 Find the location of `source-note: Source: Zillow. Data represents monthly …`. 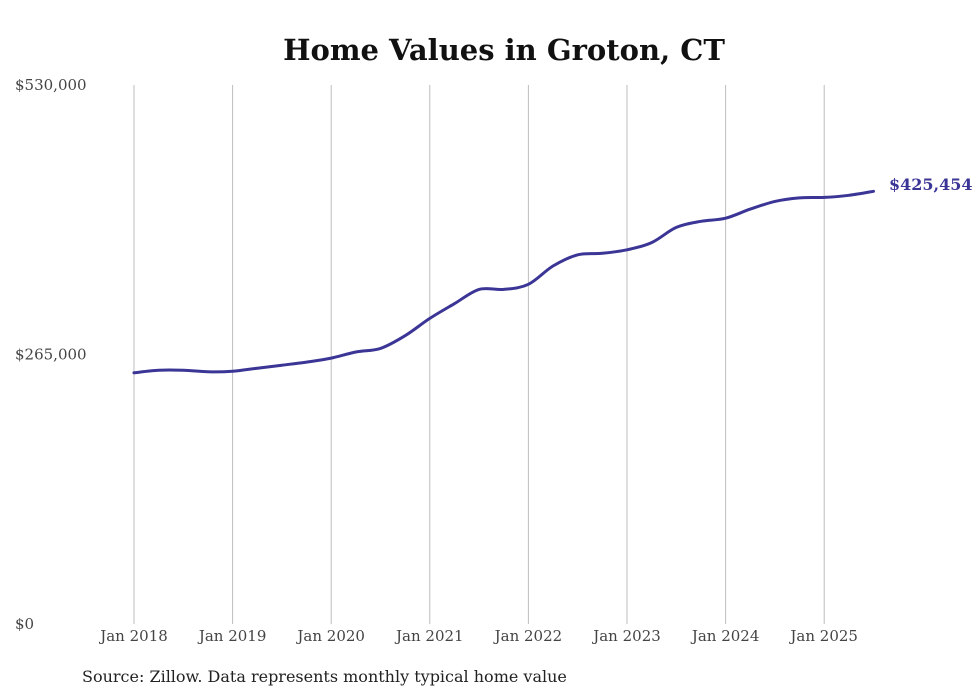

source-note: Source: Zillow. Data represents monthly … is located at coordinates (324, 676).